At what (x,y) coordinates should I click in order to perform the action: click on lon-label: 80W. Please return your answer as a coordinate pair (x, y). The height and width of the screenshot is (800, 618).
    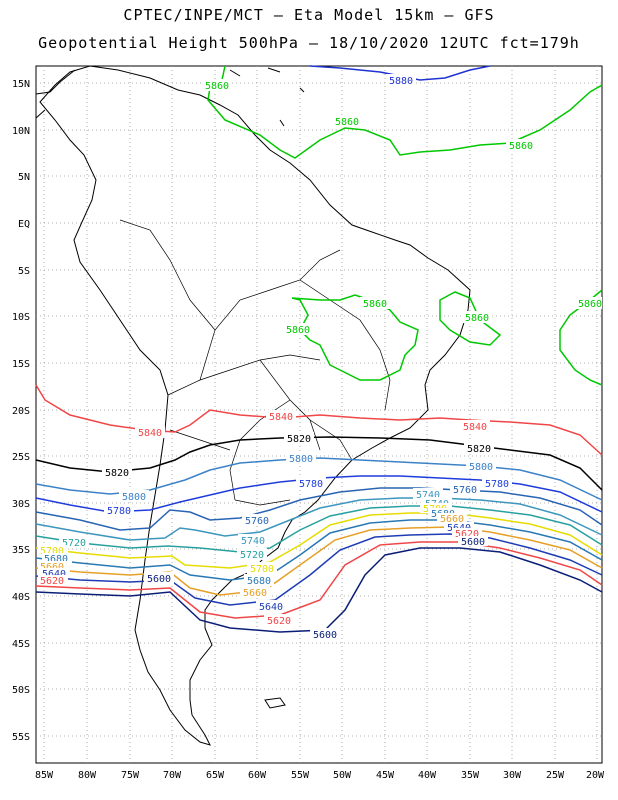
    Looking at the image, I should click on (87, 775).